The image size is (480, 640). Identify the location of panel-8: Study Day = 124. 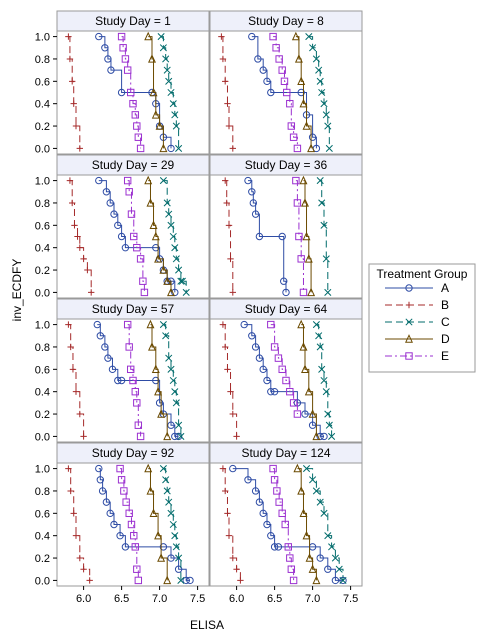
(286, 514).